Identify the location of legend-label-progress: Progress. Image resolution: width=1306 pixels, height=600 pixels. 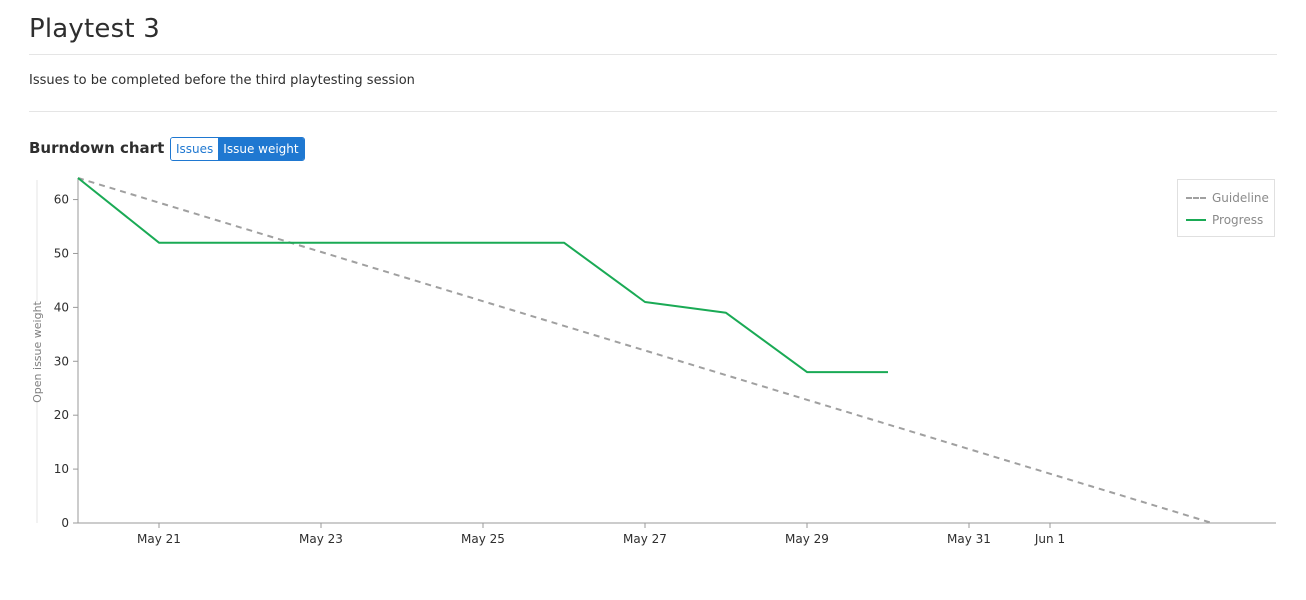
(1238, 220).